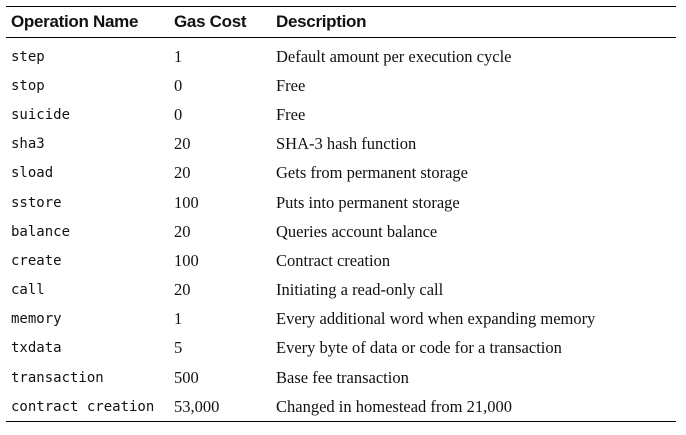  I want to click on description-cell: Gets from permanent storage, so click(372, 173).